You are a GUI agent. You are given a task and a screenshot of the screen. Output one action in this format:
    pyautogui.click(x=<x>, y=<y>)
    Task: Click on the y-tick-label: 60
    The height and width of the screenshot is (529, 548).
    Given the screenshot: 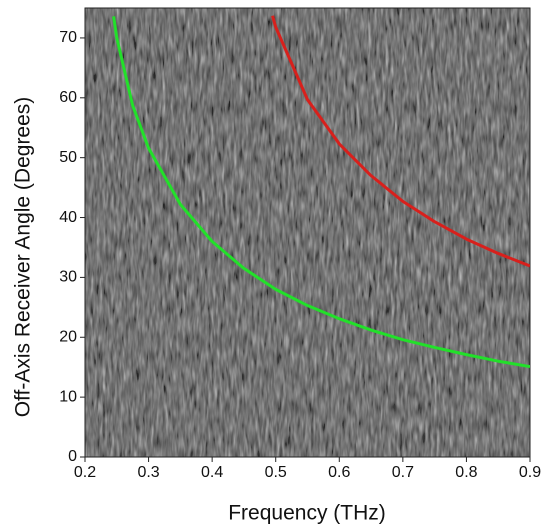 What is the action you would take?
    pyautogui.click(x=68, y=97)
    